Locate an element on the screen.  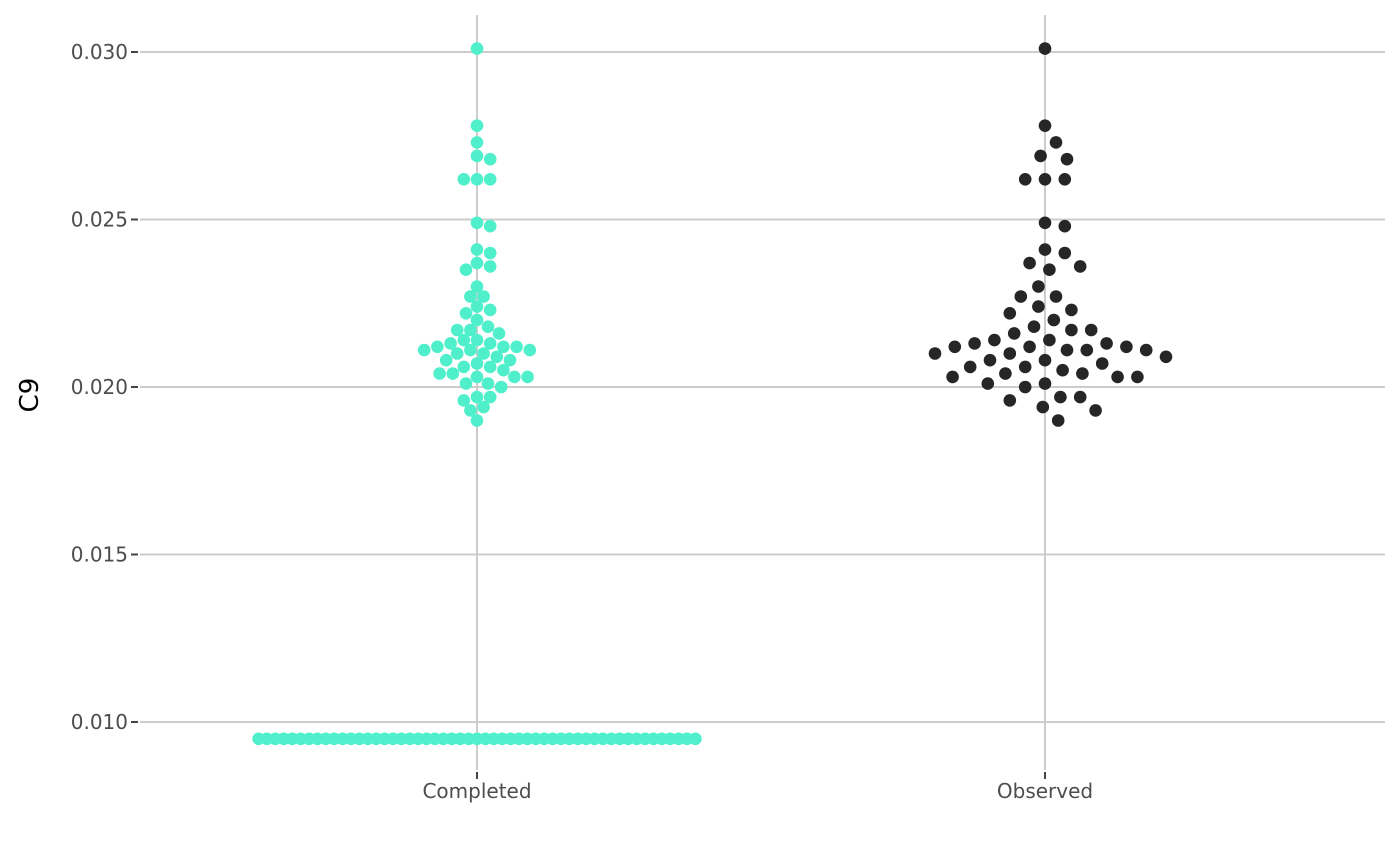
y-tick-label: 0.025 is located at coordinates (99, 220).